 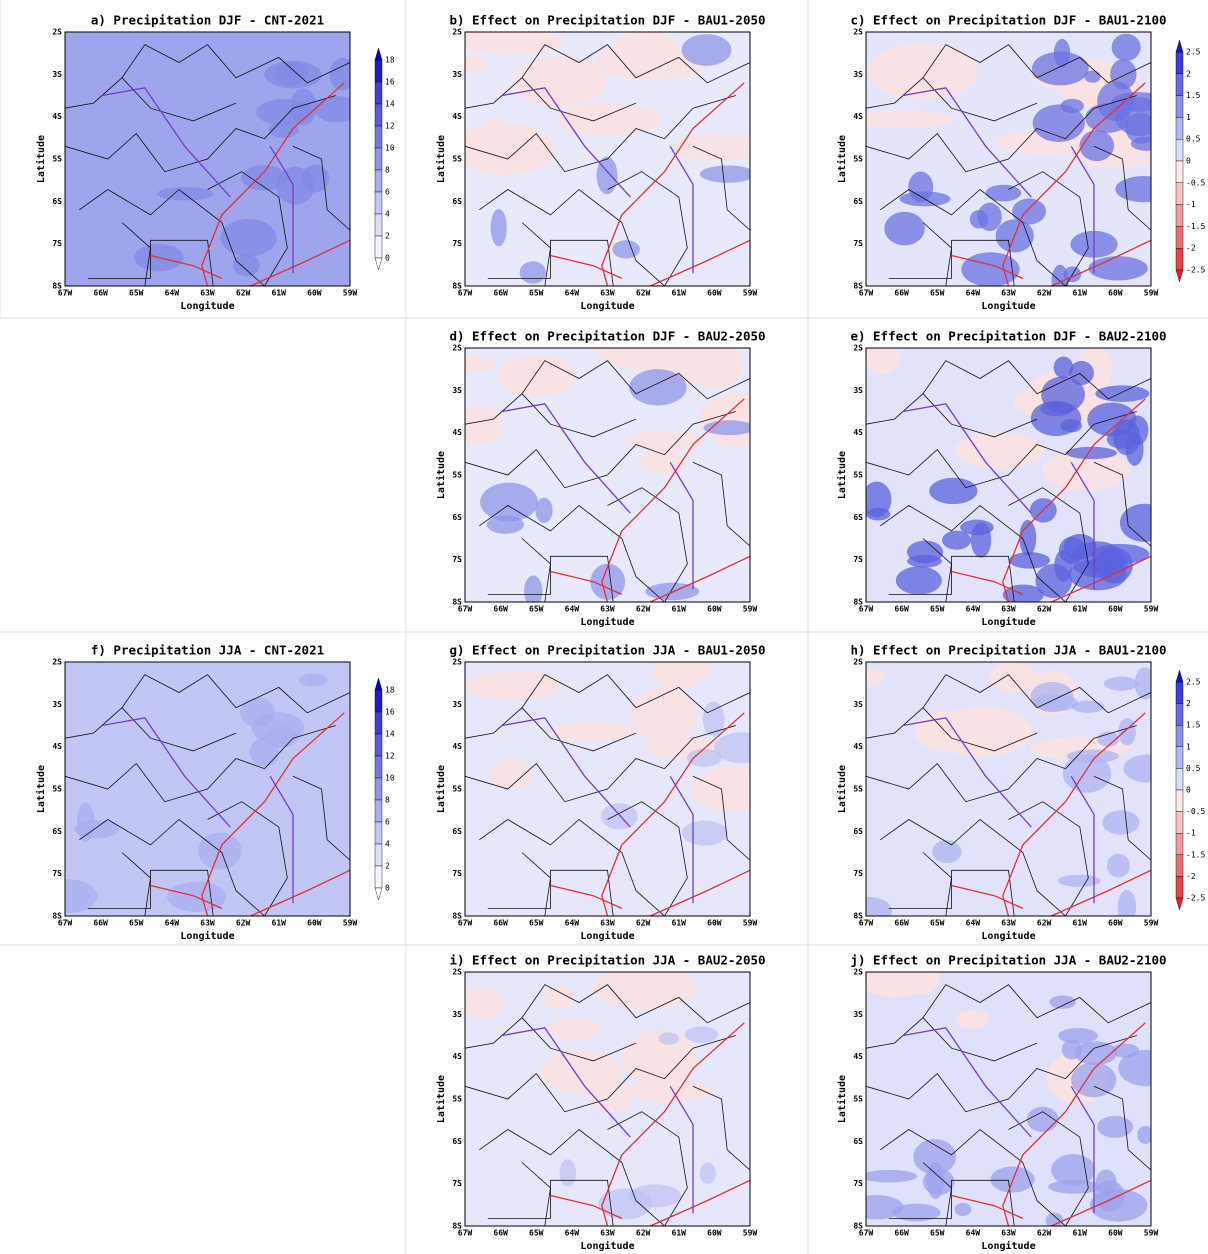 I want to click on x-tick-label: 60W, so click(x=314, y=293).